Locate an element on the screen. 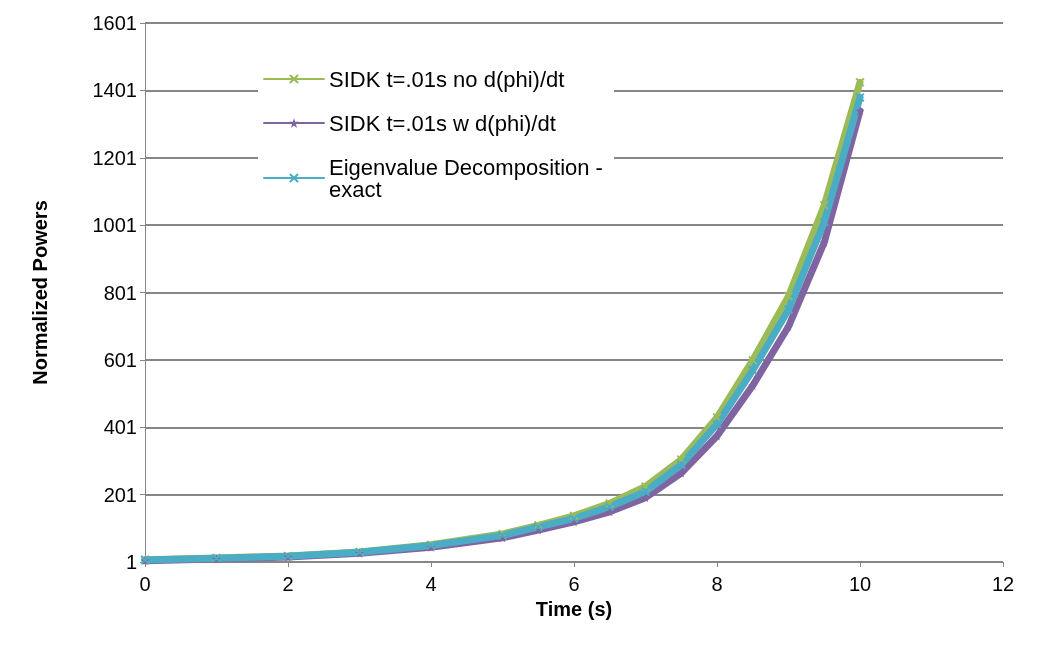 Image resolution: width=1041 pixels, height=647 pixels. x-tick-label: 8 is located at coordinates (717, 584).